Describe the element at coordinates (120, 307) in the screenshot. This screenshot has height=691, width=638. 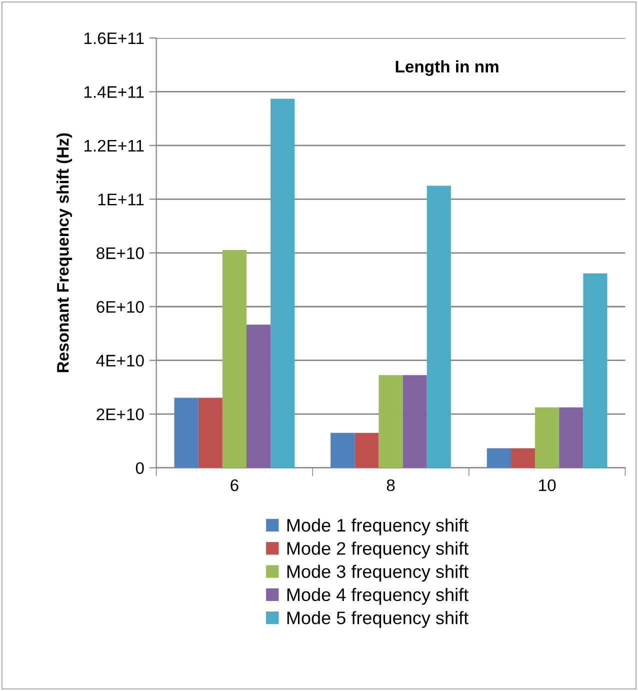
I see `y-tick-label: 6E+10` at that location.